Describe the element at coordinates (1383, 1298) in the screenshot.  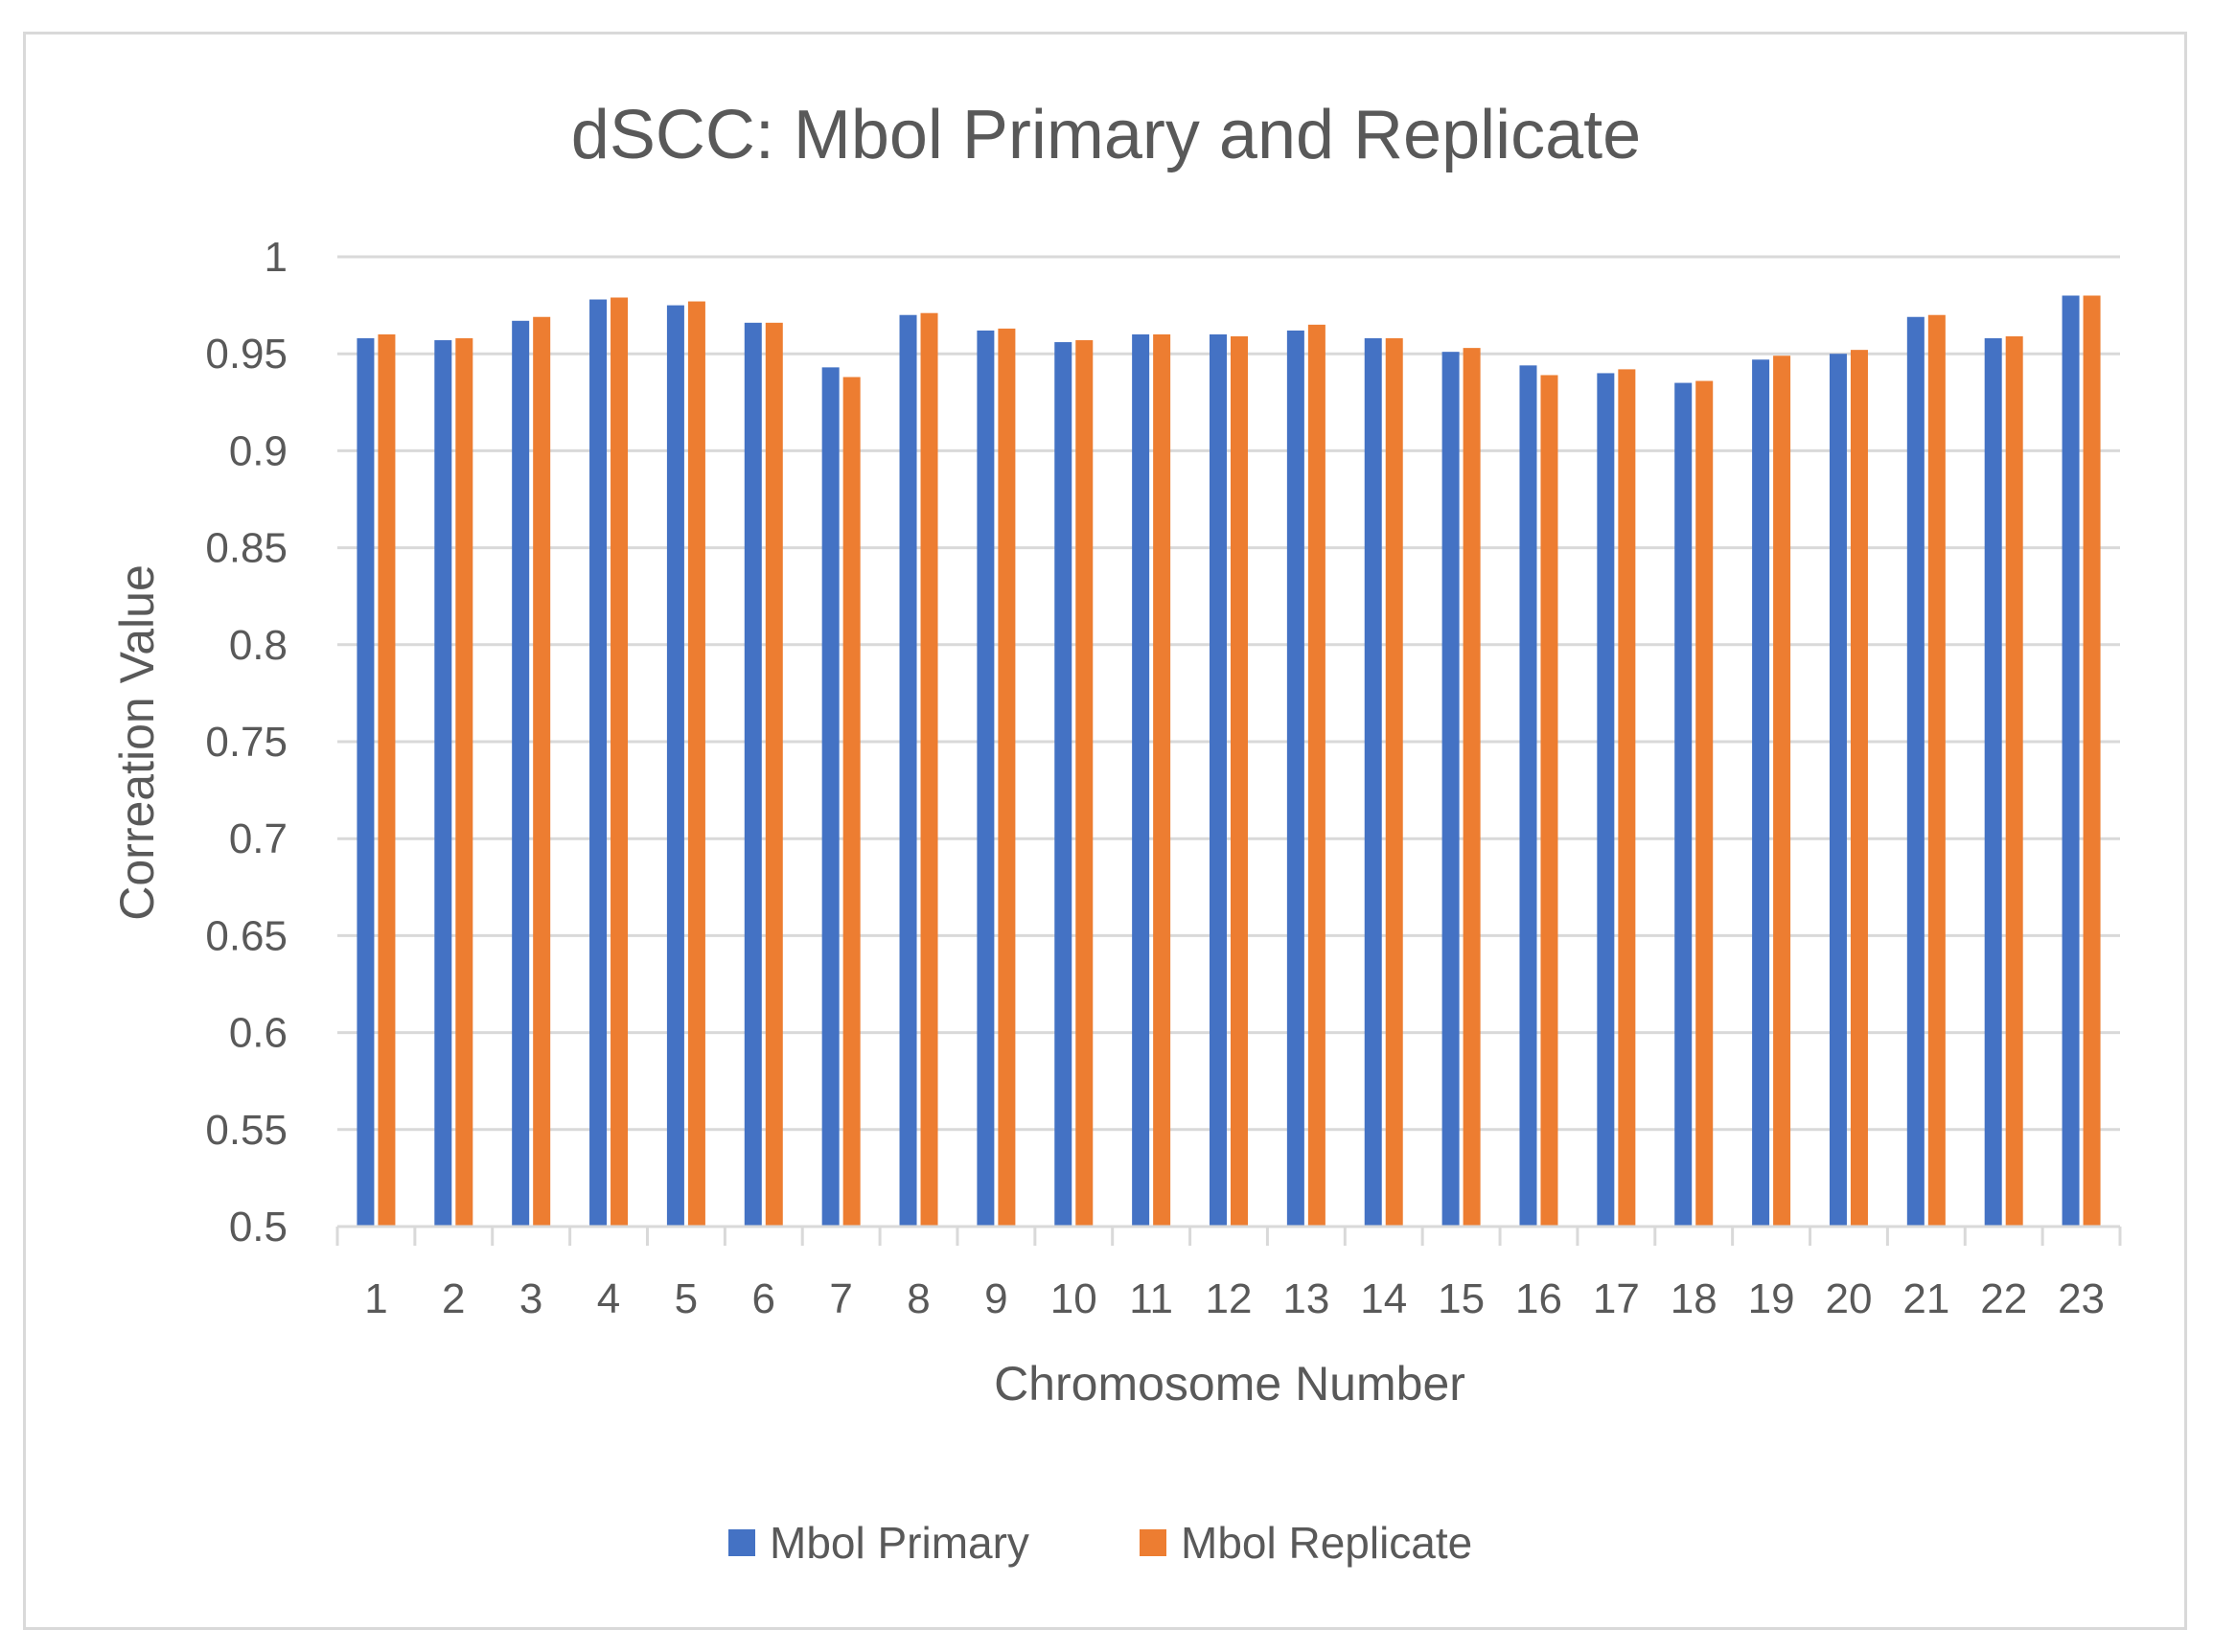
I see `x-tick-label: 14` at that location.